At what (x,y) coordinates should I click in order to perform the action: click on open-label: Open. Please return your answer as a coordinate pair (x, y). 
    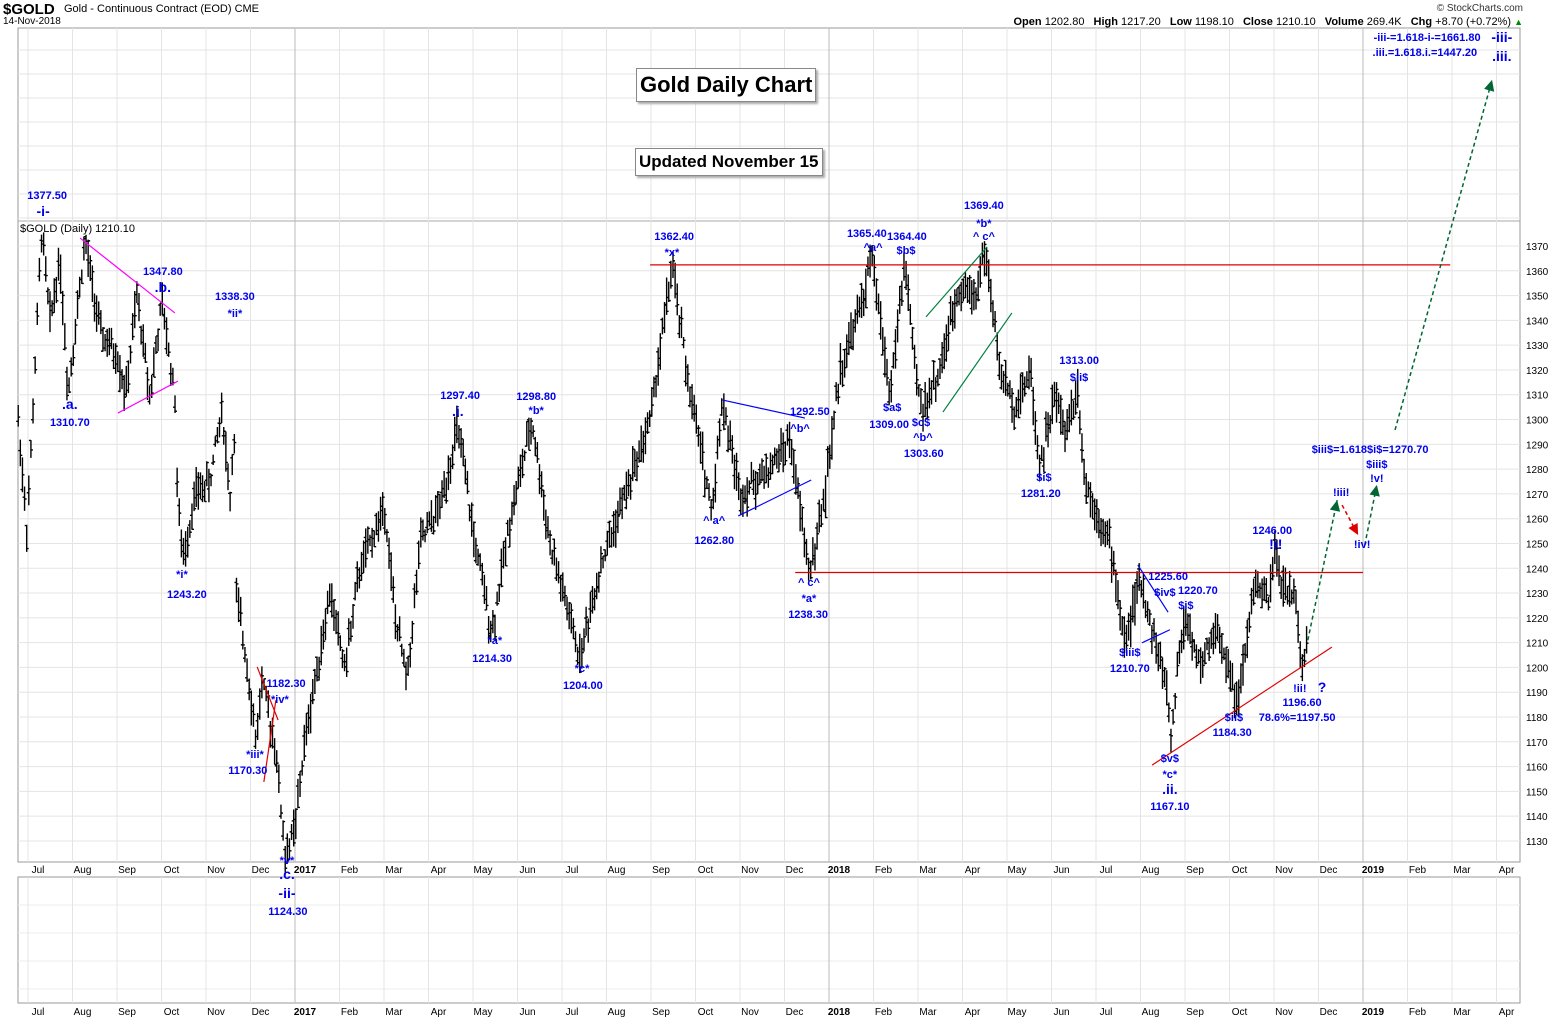
    Looking at the image, I should click on (1027, 22).